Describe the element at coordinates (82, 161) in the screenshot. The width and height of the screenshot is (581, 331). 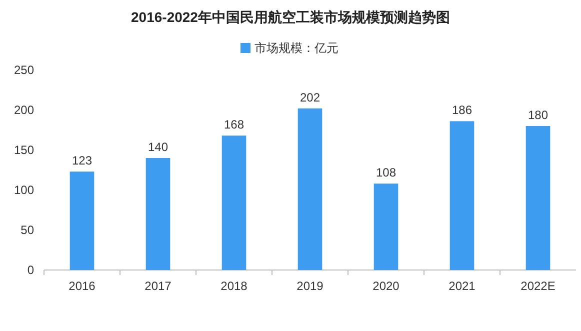
I see `data-label: 123` at that location.